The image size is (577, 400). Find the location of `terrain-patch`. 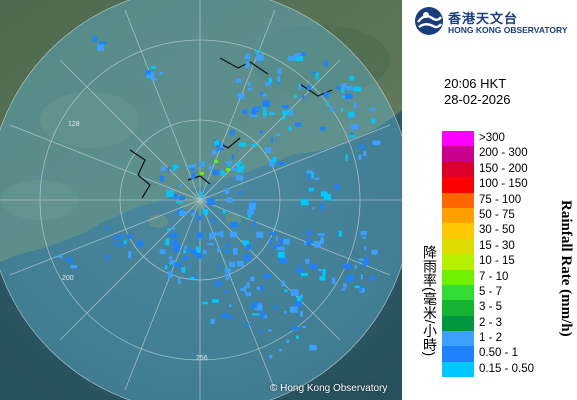

terrain-patch is located at coordinates (320, 60).